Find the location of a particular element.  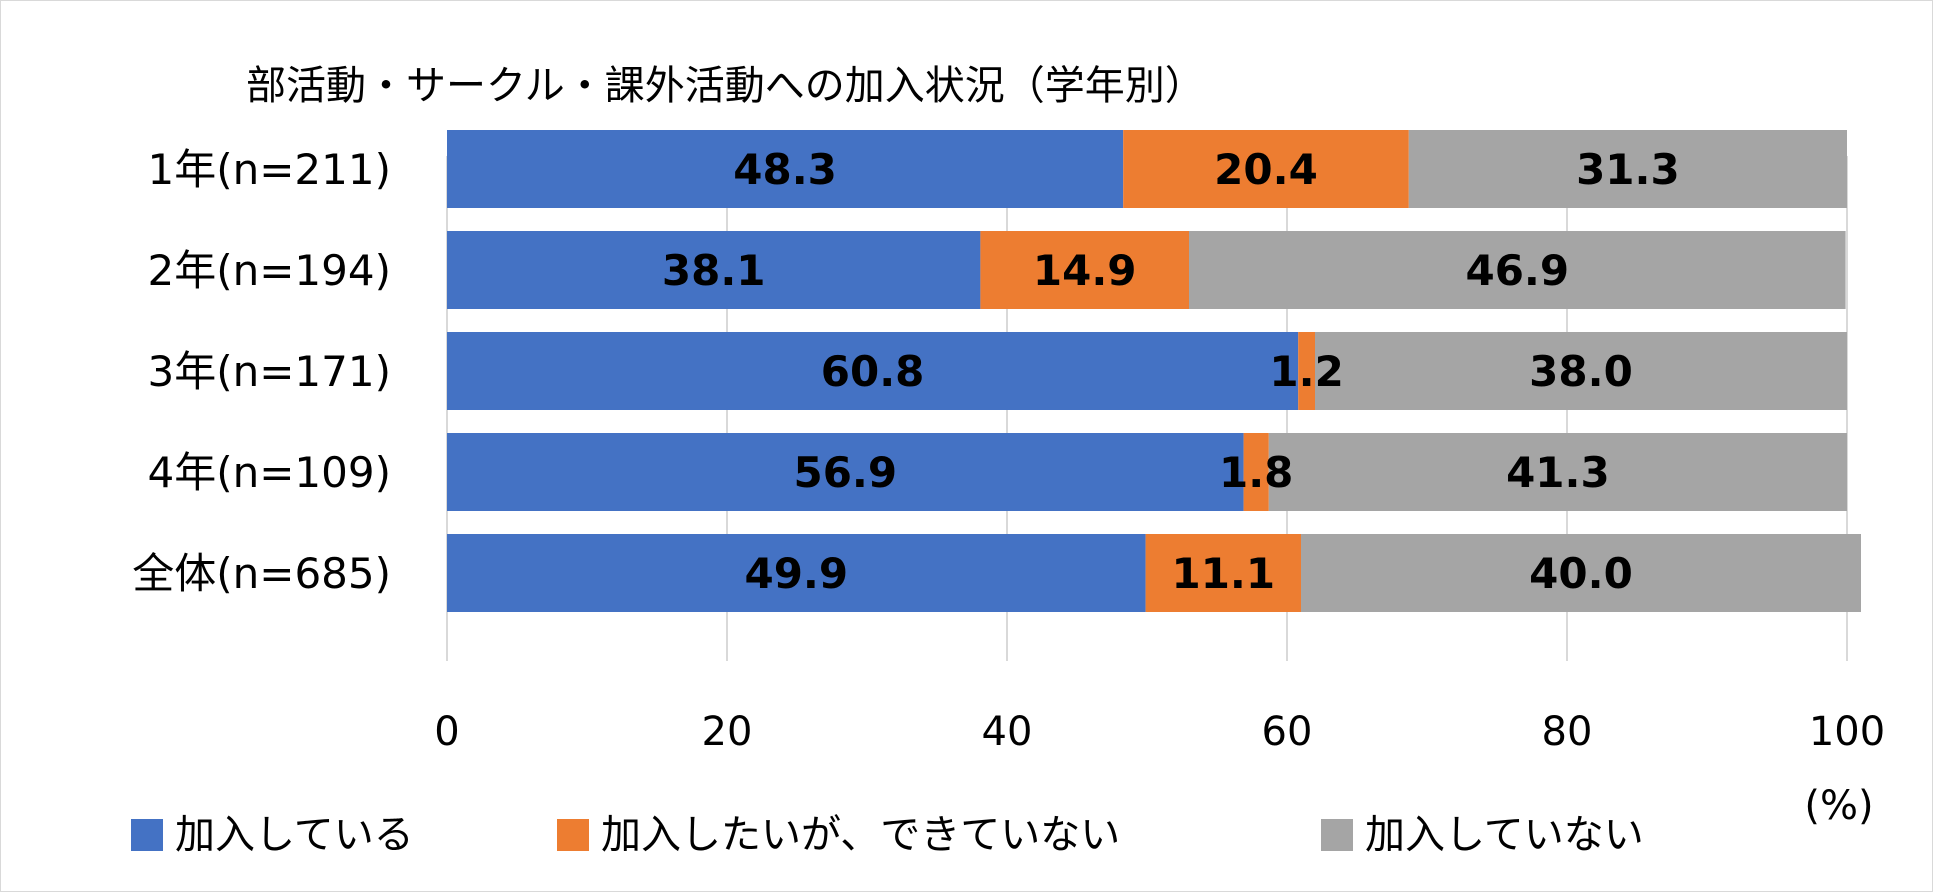

data-label: 41.3 is located at coordinates (1558, 472).